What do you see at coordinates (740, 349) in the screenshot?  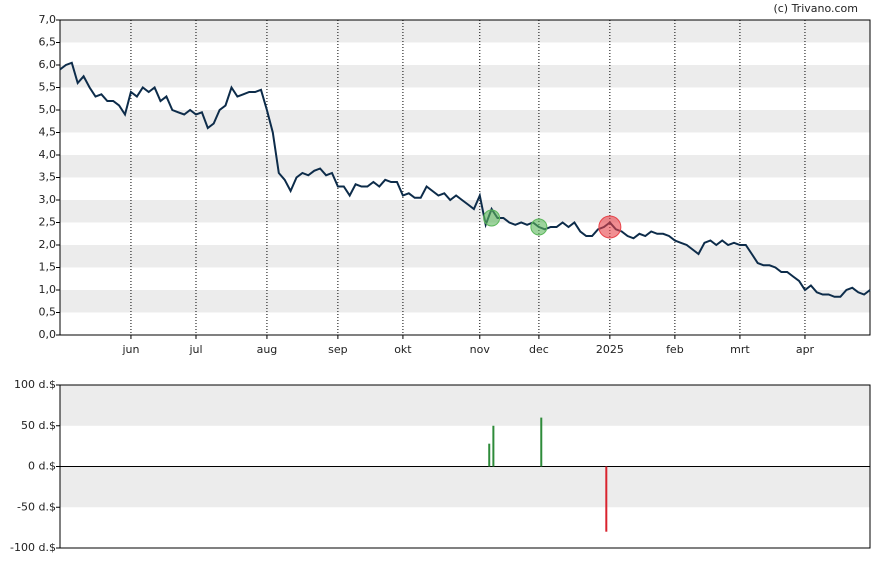 I see `x-tick-label: mrt` at bounding box center [740, 349].